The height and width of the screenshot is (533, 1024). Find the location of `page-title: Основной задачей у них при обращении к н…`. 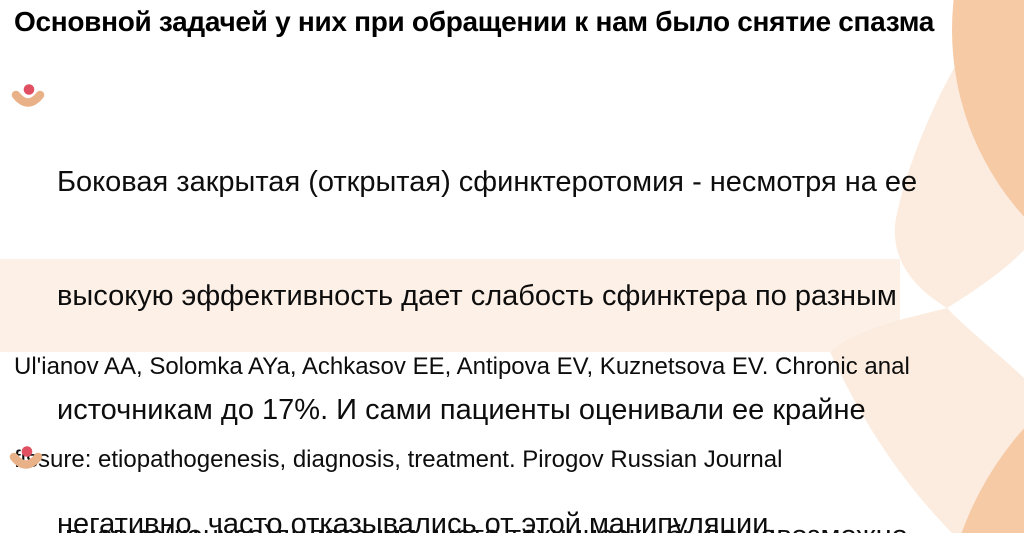

page-title: Основной задачей у них при обращении к н… is located at coordinates (474, 21).